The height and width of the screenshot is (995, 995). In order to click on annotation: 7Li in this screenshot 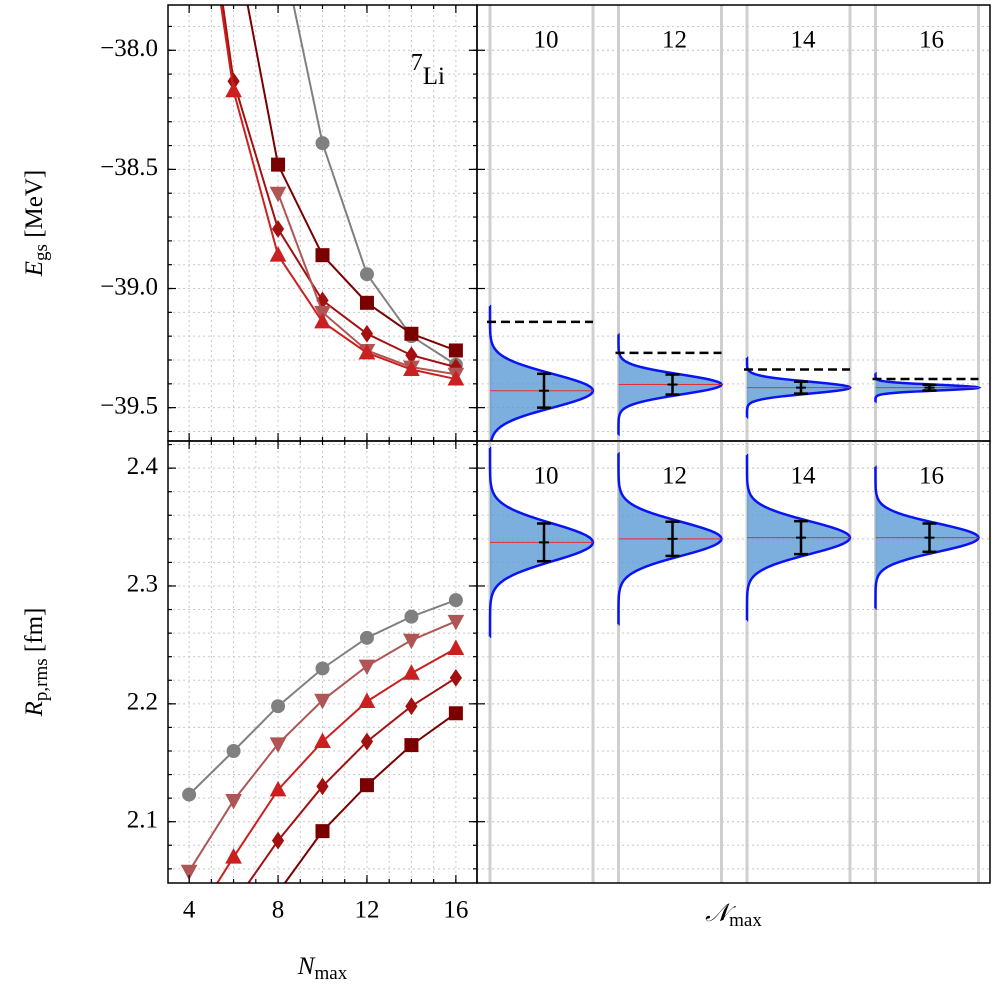, I will do `click(428, 70)`.